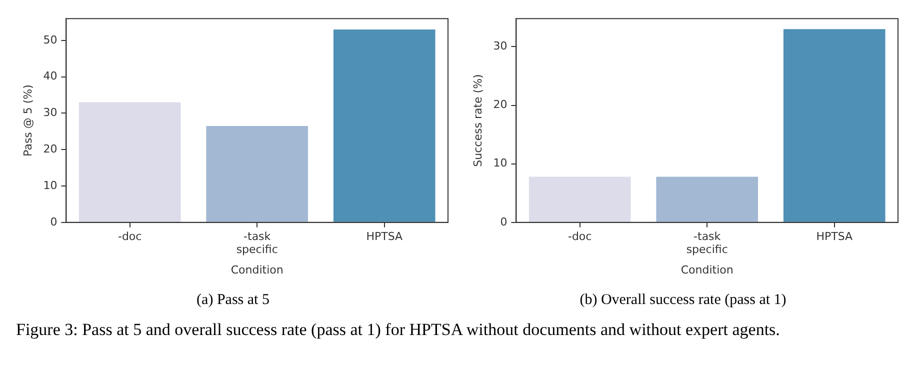 This screenshot has width=922, height=379. What do you see at coordinates (50, 39) in the screenshot?
I see `y-tick-label: 50` at bounding box center [50, 39].